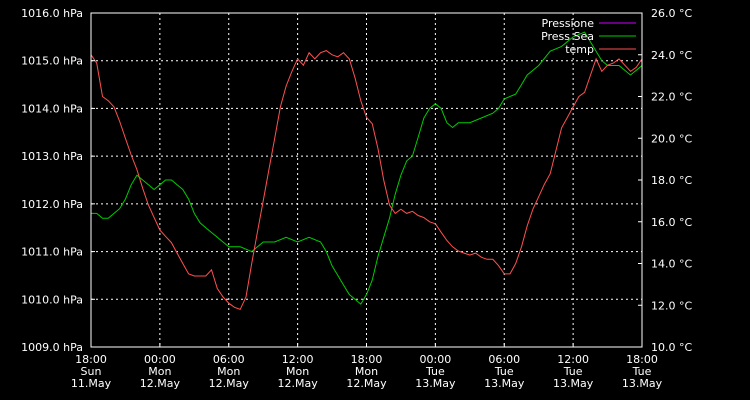 Image resolution: width=750 pixels, height=400 pixels. What do you see at coordinates (52, 156) in the screenshot?
I see `left-tick-label: 1013.0 hPa` at bounding box center [52, 156].